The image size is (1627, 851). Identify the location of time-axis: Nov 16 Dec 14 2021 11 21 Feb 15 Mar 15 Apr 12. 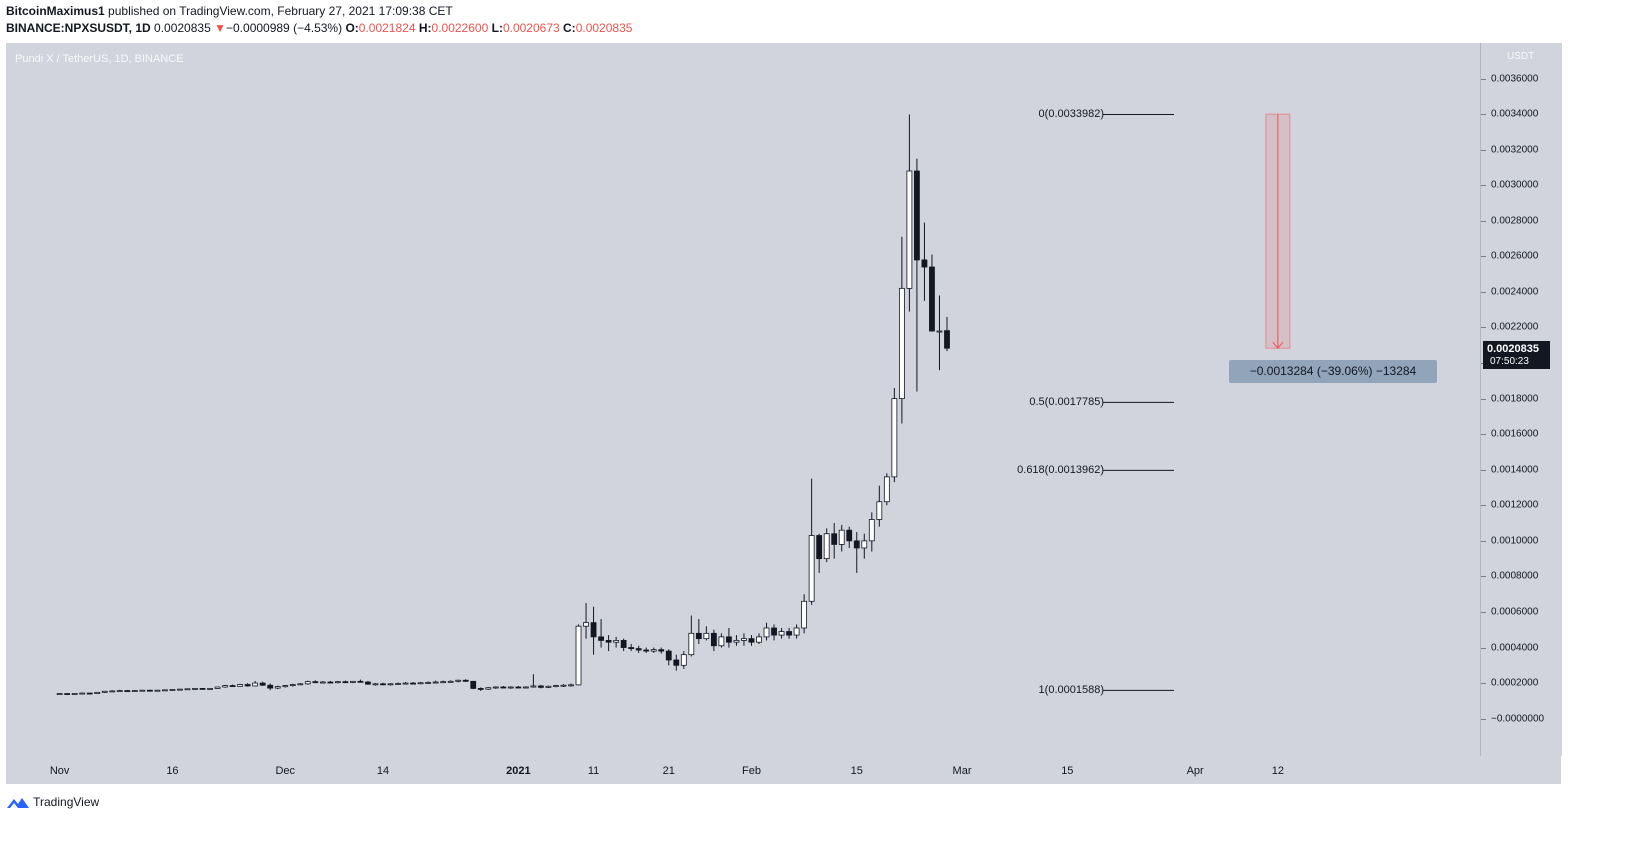
(783, 770).